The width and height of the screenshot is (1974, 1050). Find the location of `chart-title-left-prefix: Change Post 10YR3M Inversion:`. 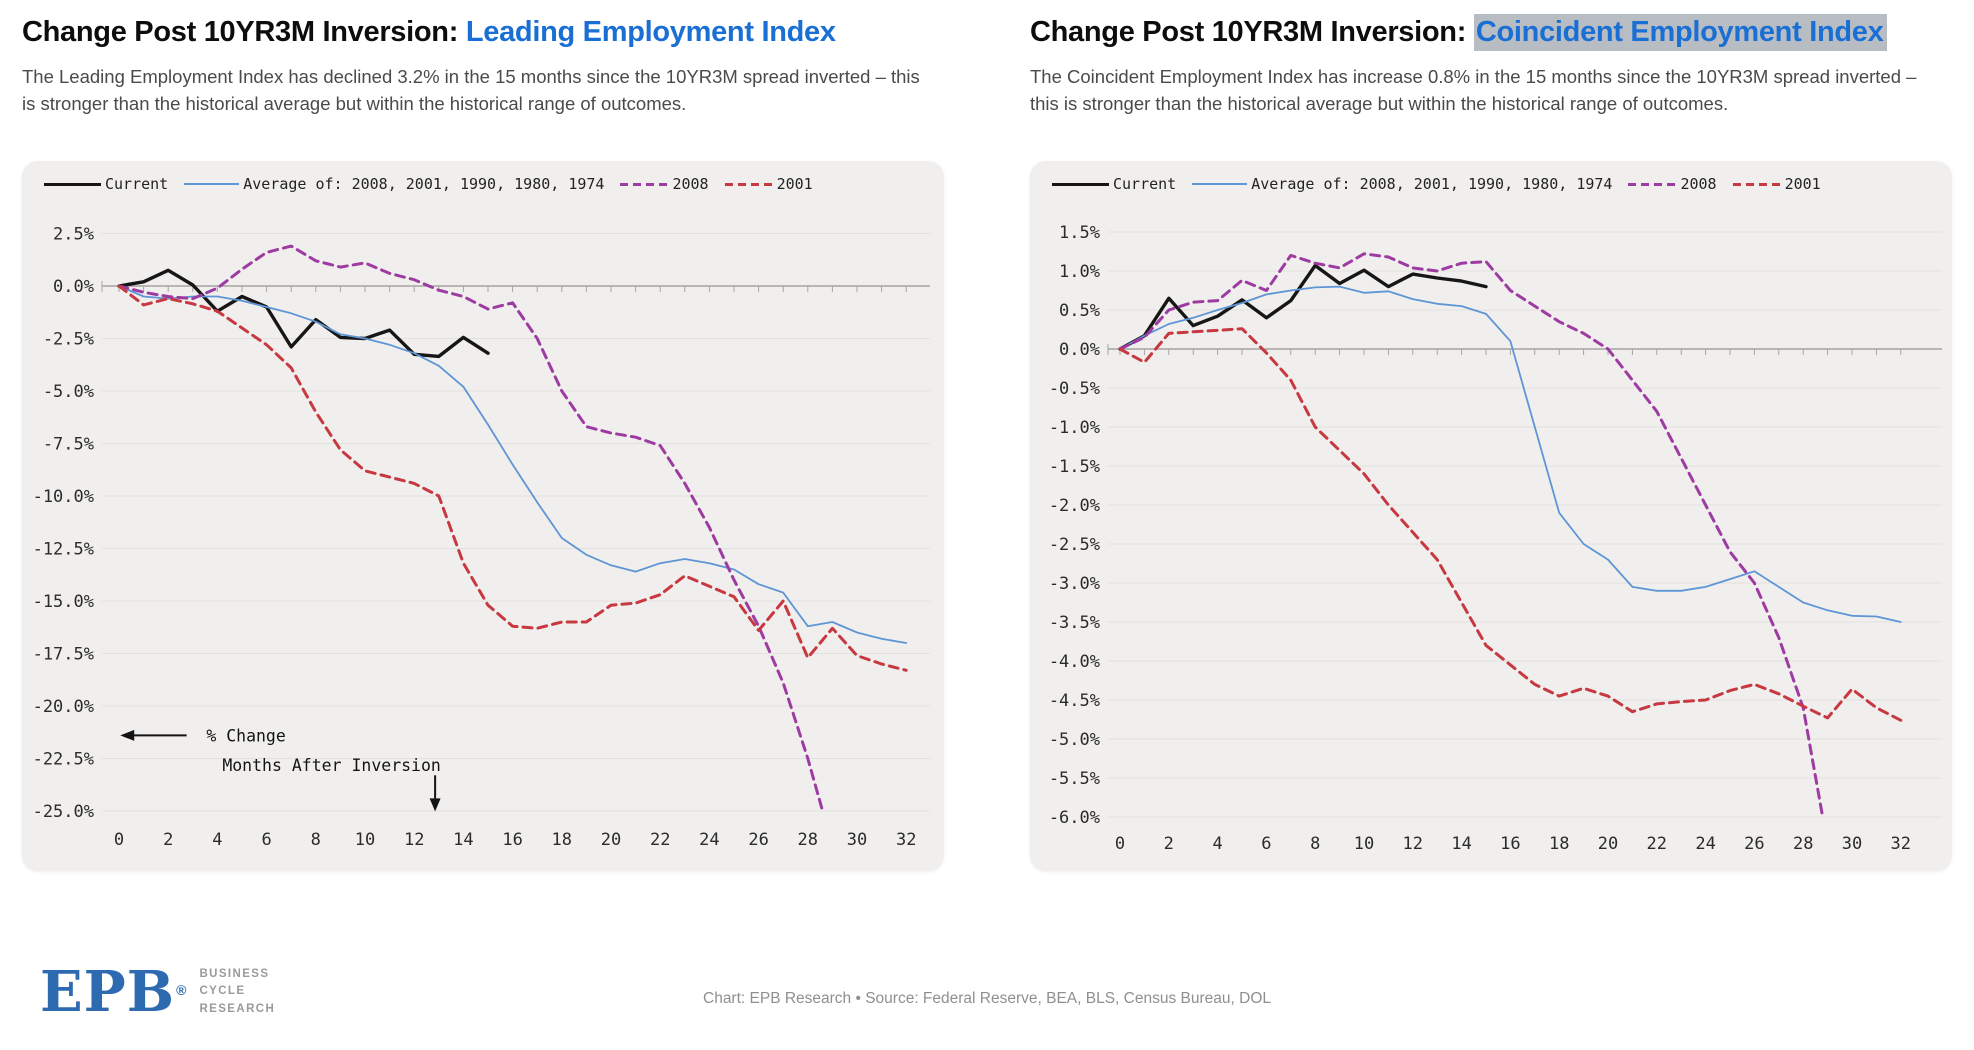

chart-title-left-prefix: Change Post 10YR3M Inversion: is located at coordinates (240, 32).